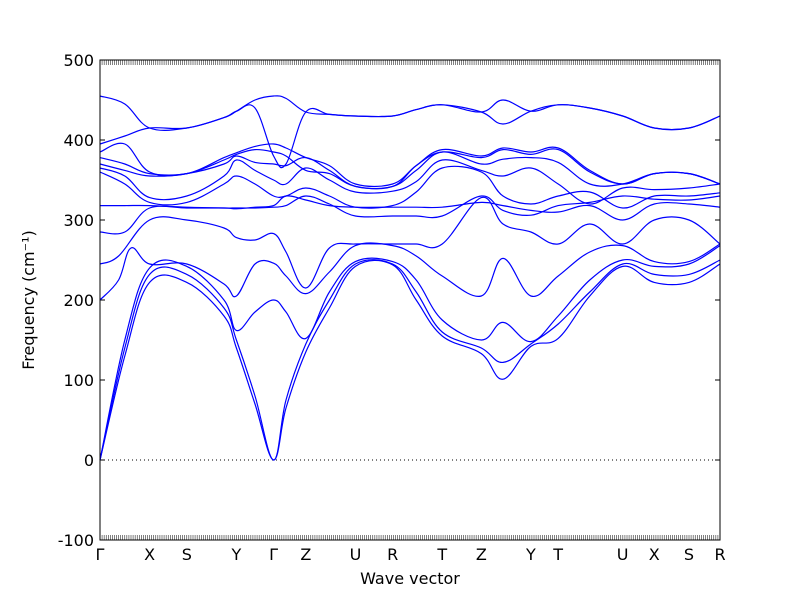 Image resolution: width=800 pixels, height=600 pixels. I want to click on y-tick-label: -100, so click(76, 540).